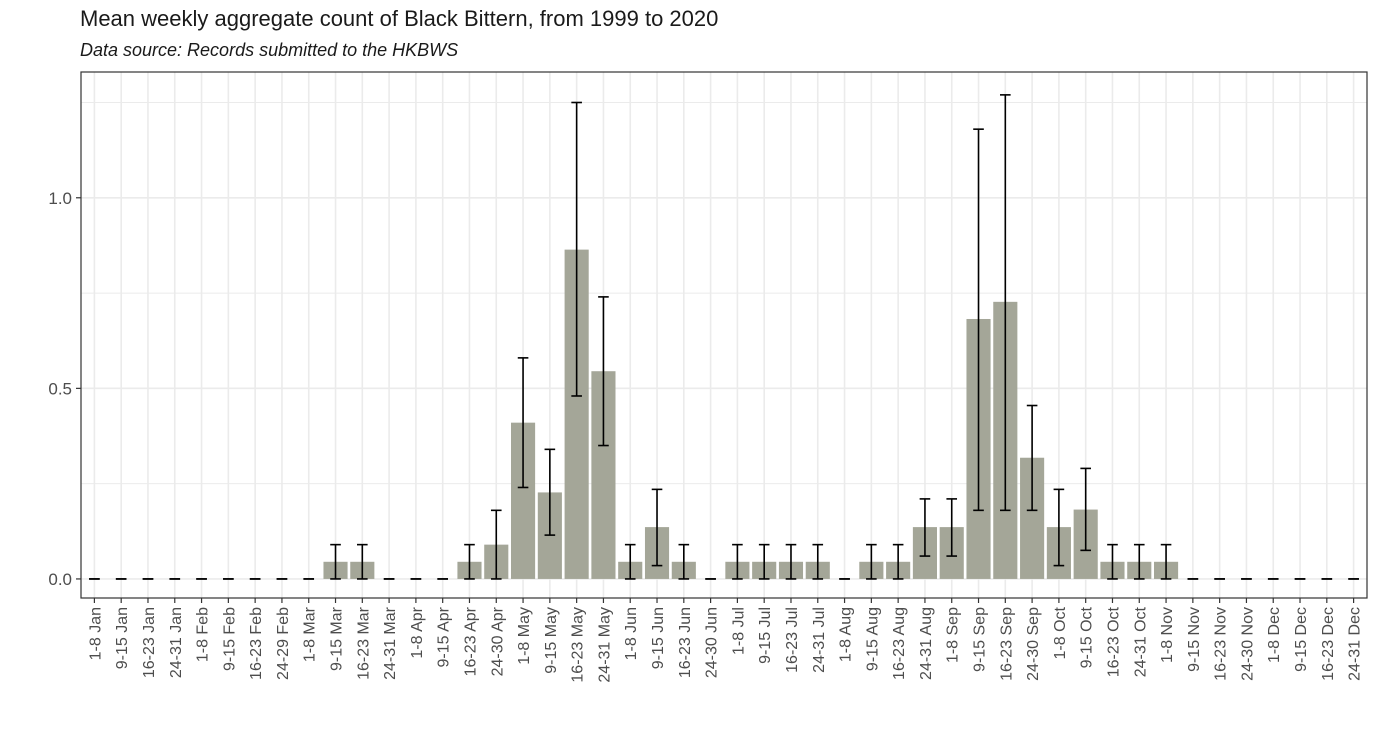 The height and width of the screenshot is (752, 1379). I want to click on x-tick-label: 24-30 Nov, so click(1247, 644).